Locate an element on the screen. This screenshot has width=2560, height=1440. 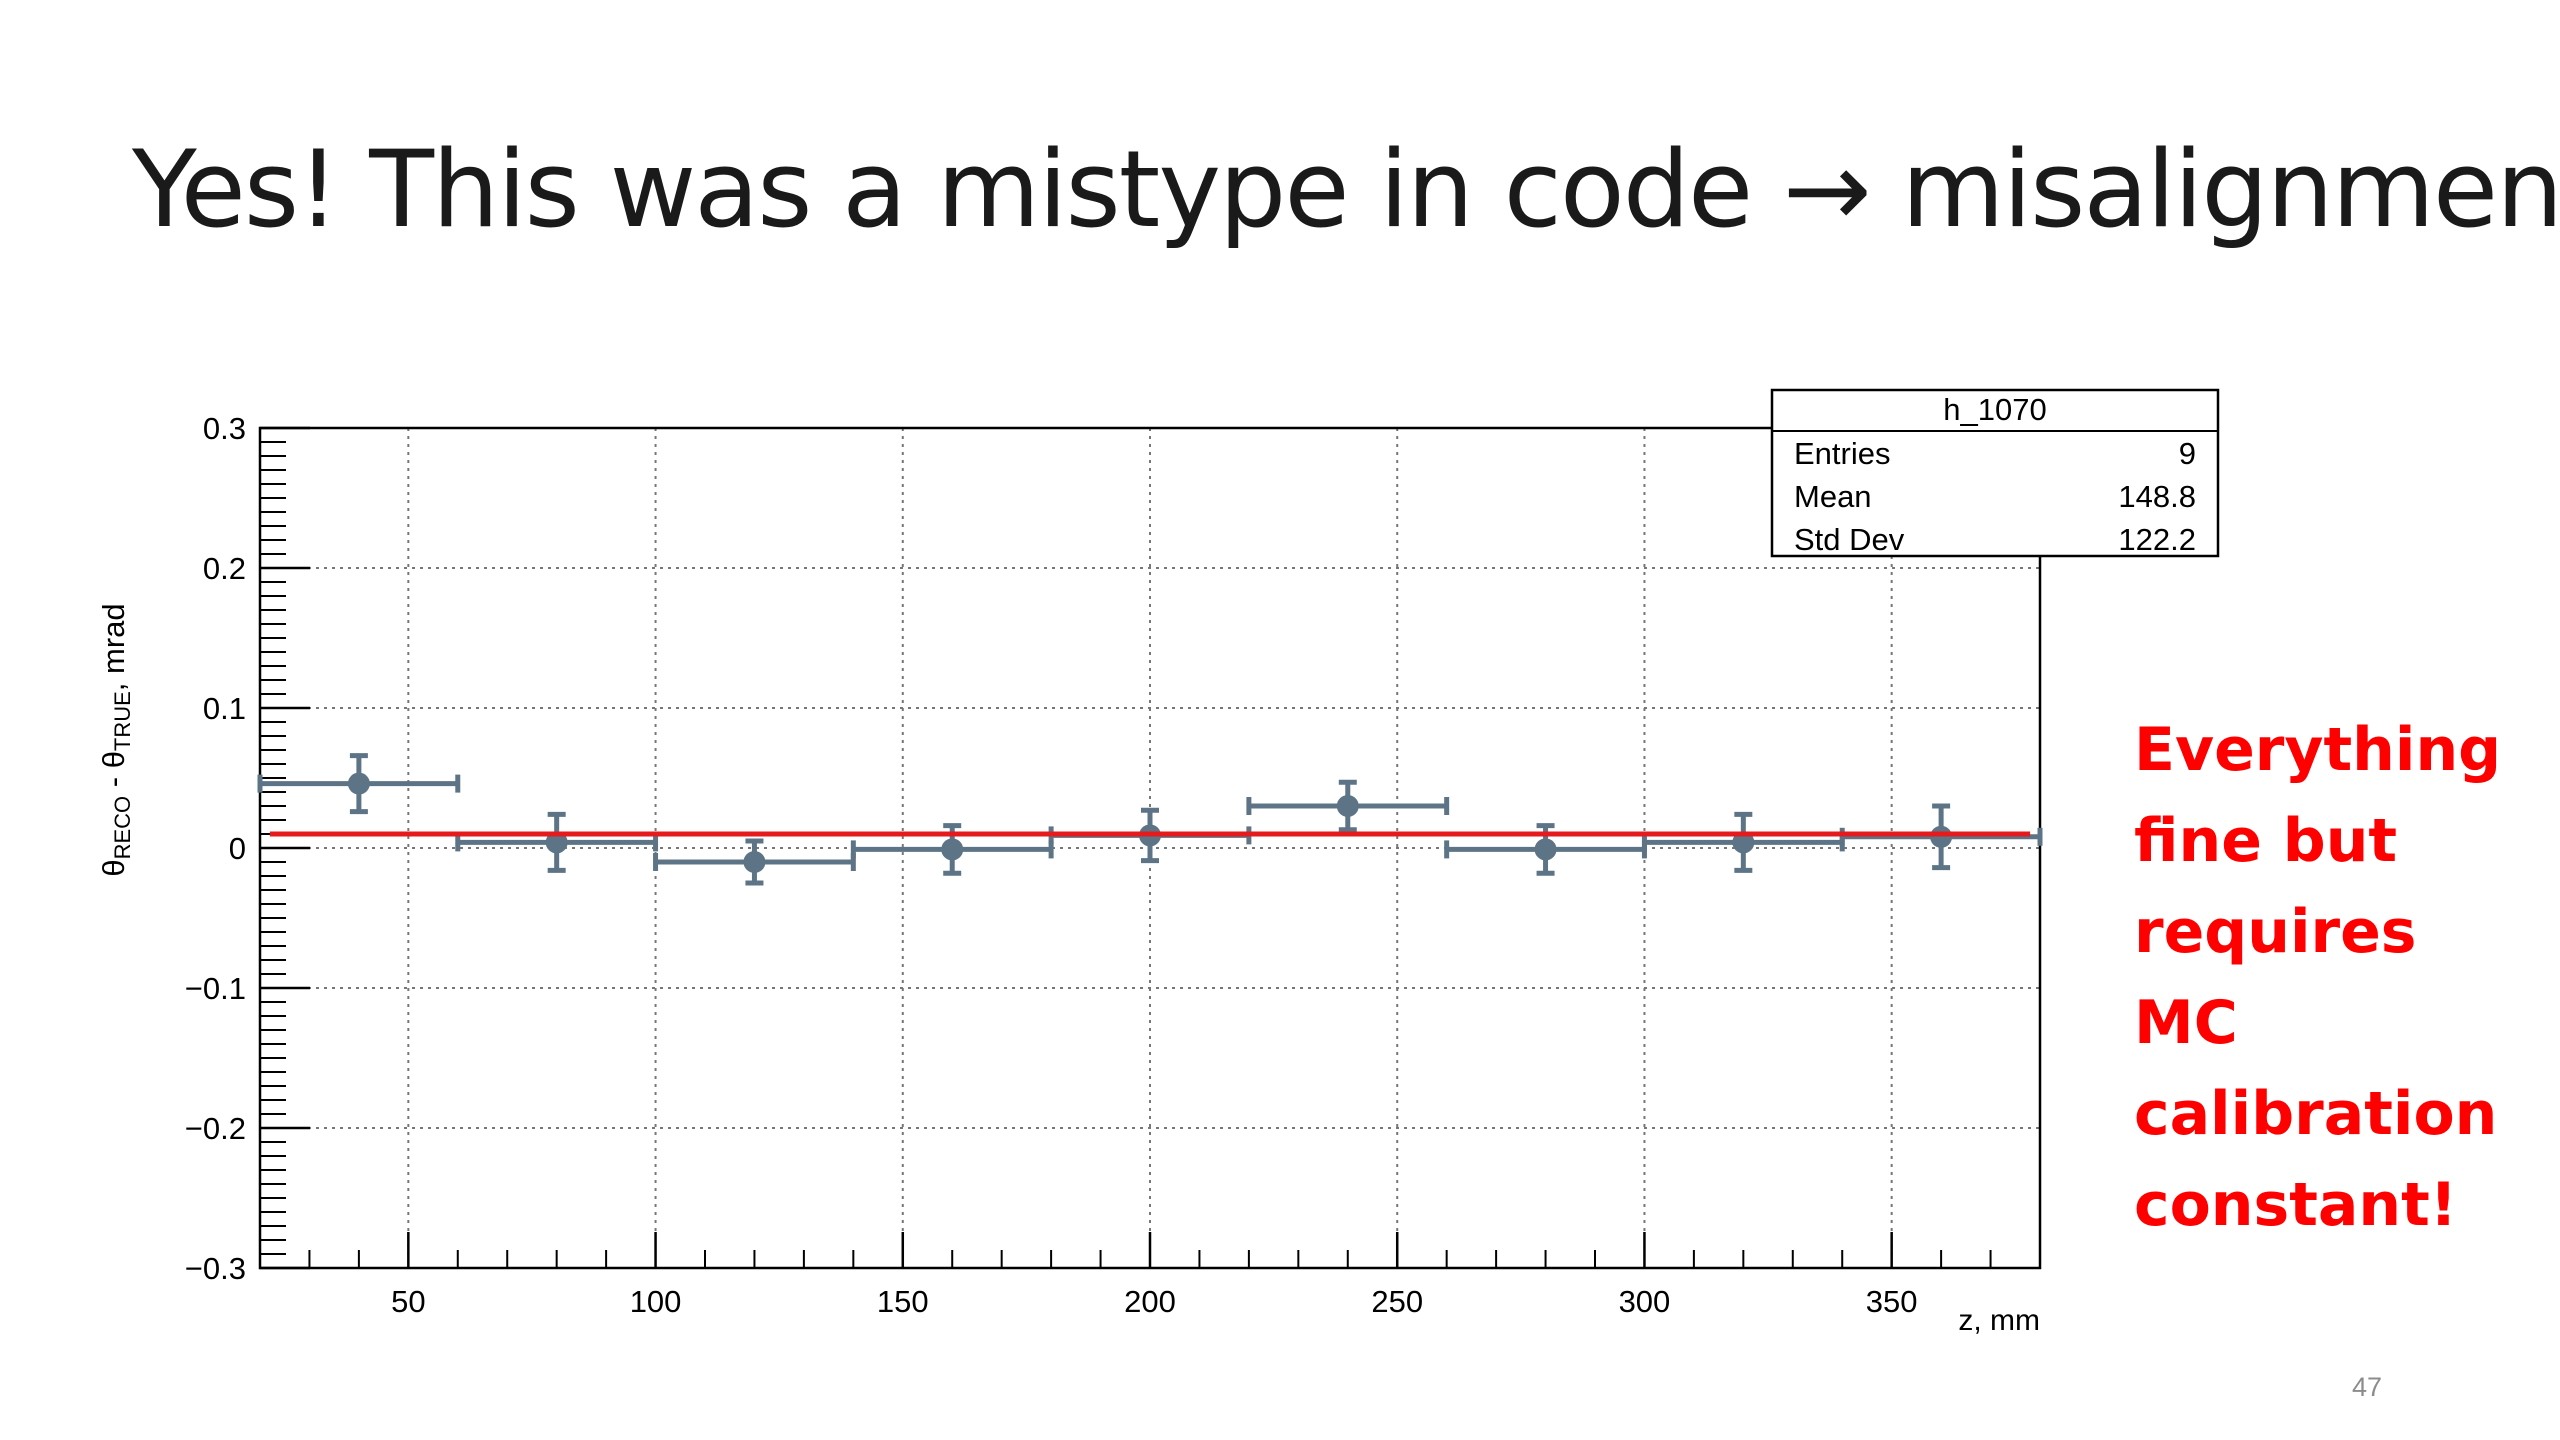
svg-text: θRECO - θTRUE, mrad is located at coordinates (115, 739).